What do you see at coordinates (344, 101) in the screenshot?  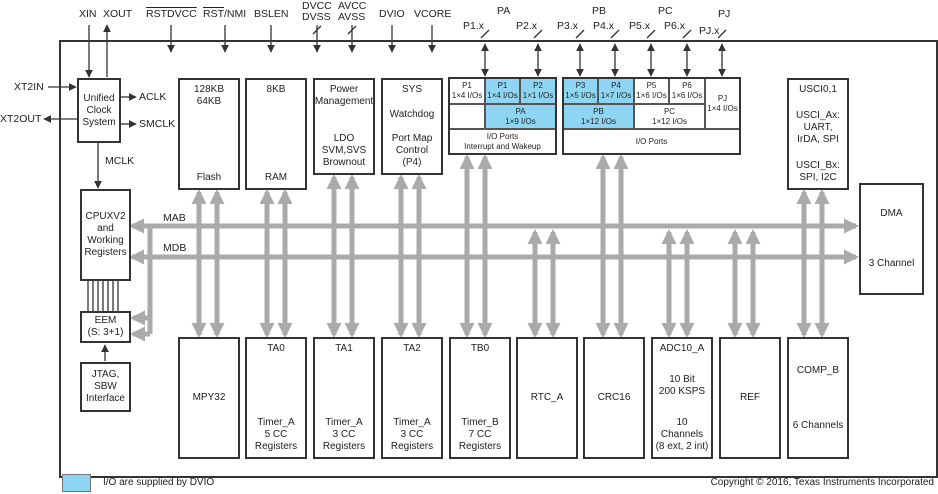 I see `power-text: Management` at bounding box center [344, 101].